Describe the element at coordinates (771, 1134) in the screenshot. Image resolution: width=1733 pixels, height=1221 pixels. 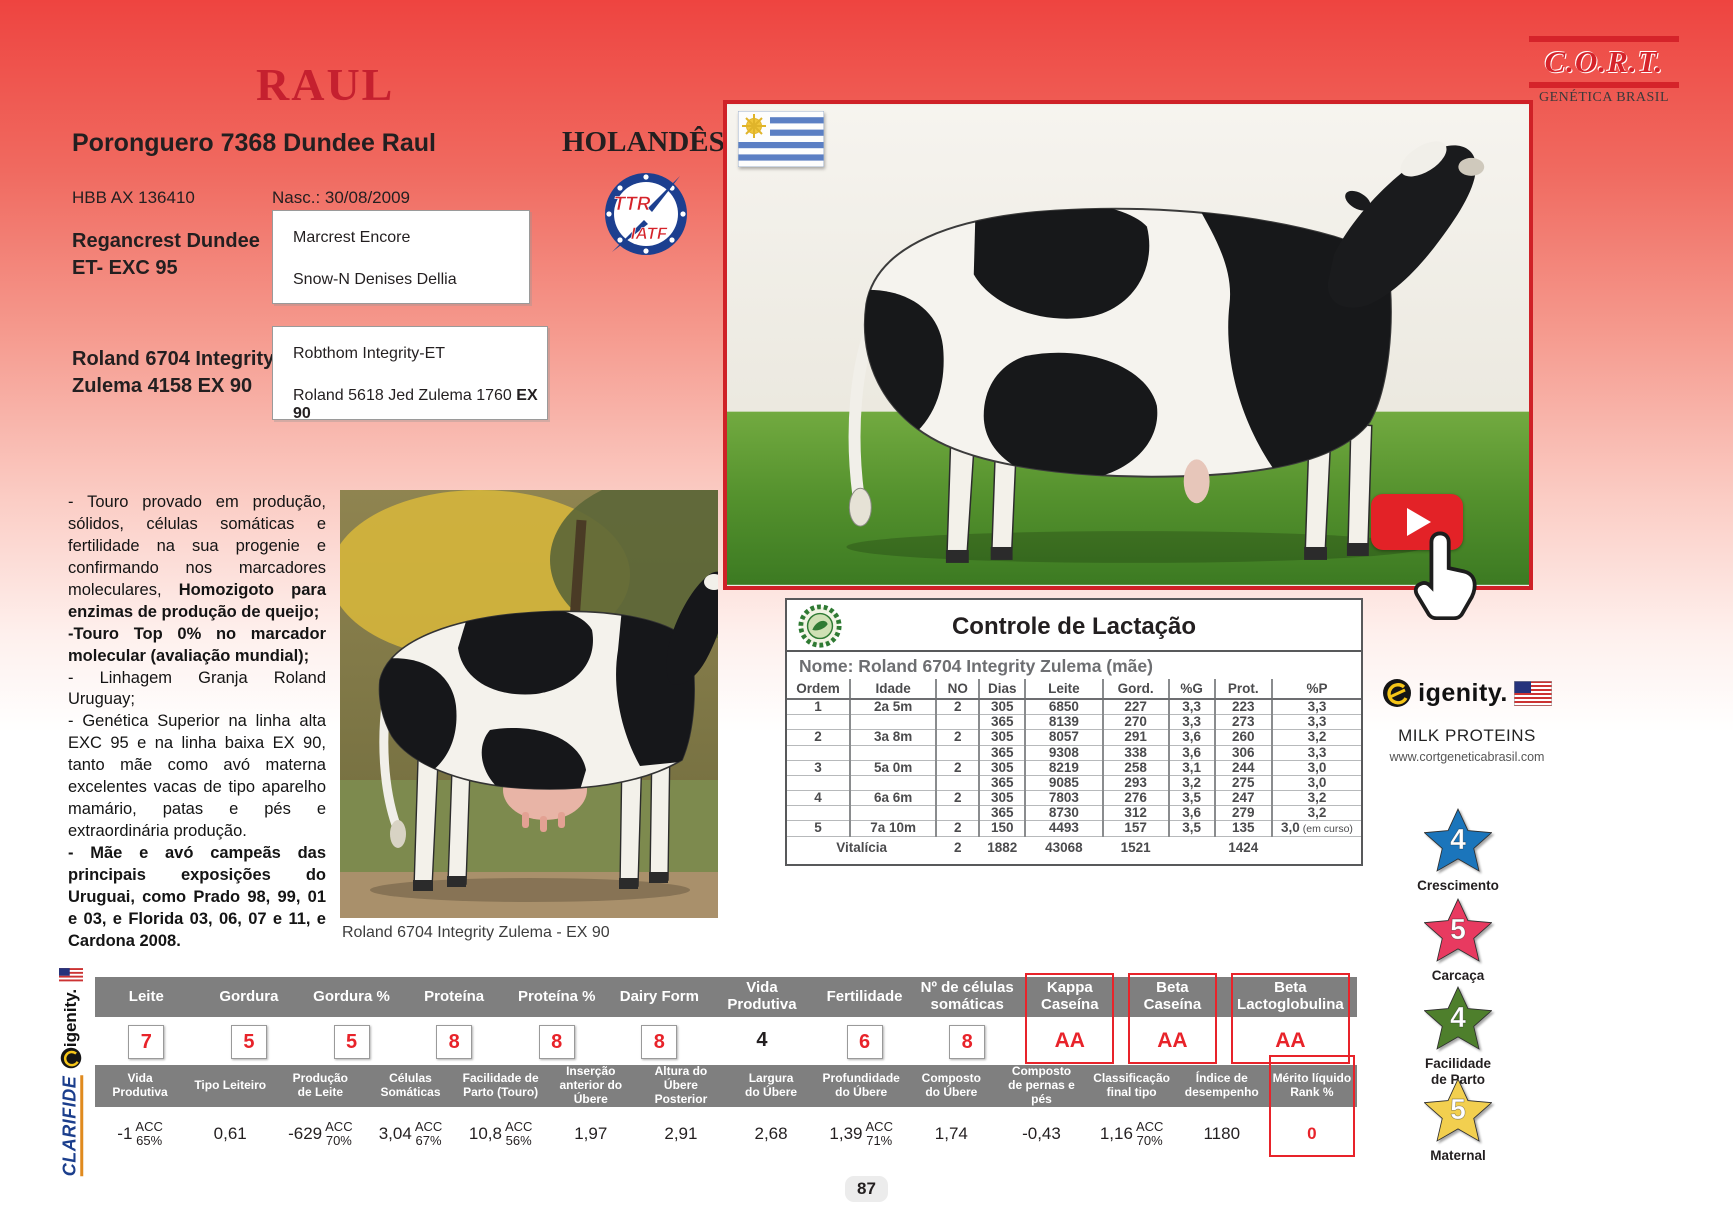
I see `linear-score-value: 2,68` at that location.